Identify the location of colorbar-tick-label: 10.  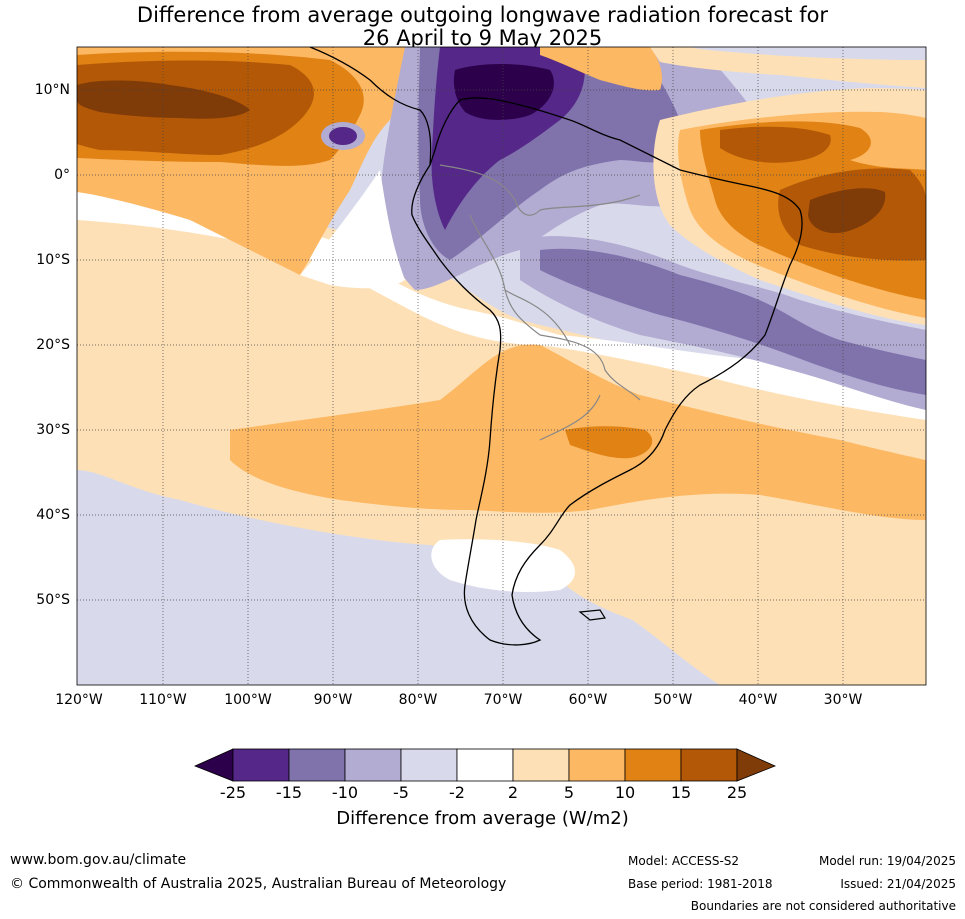
(625, 792).